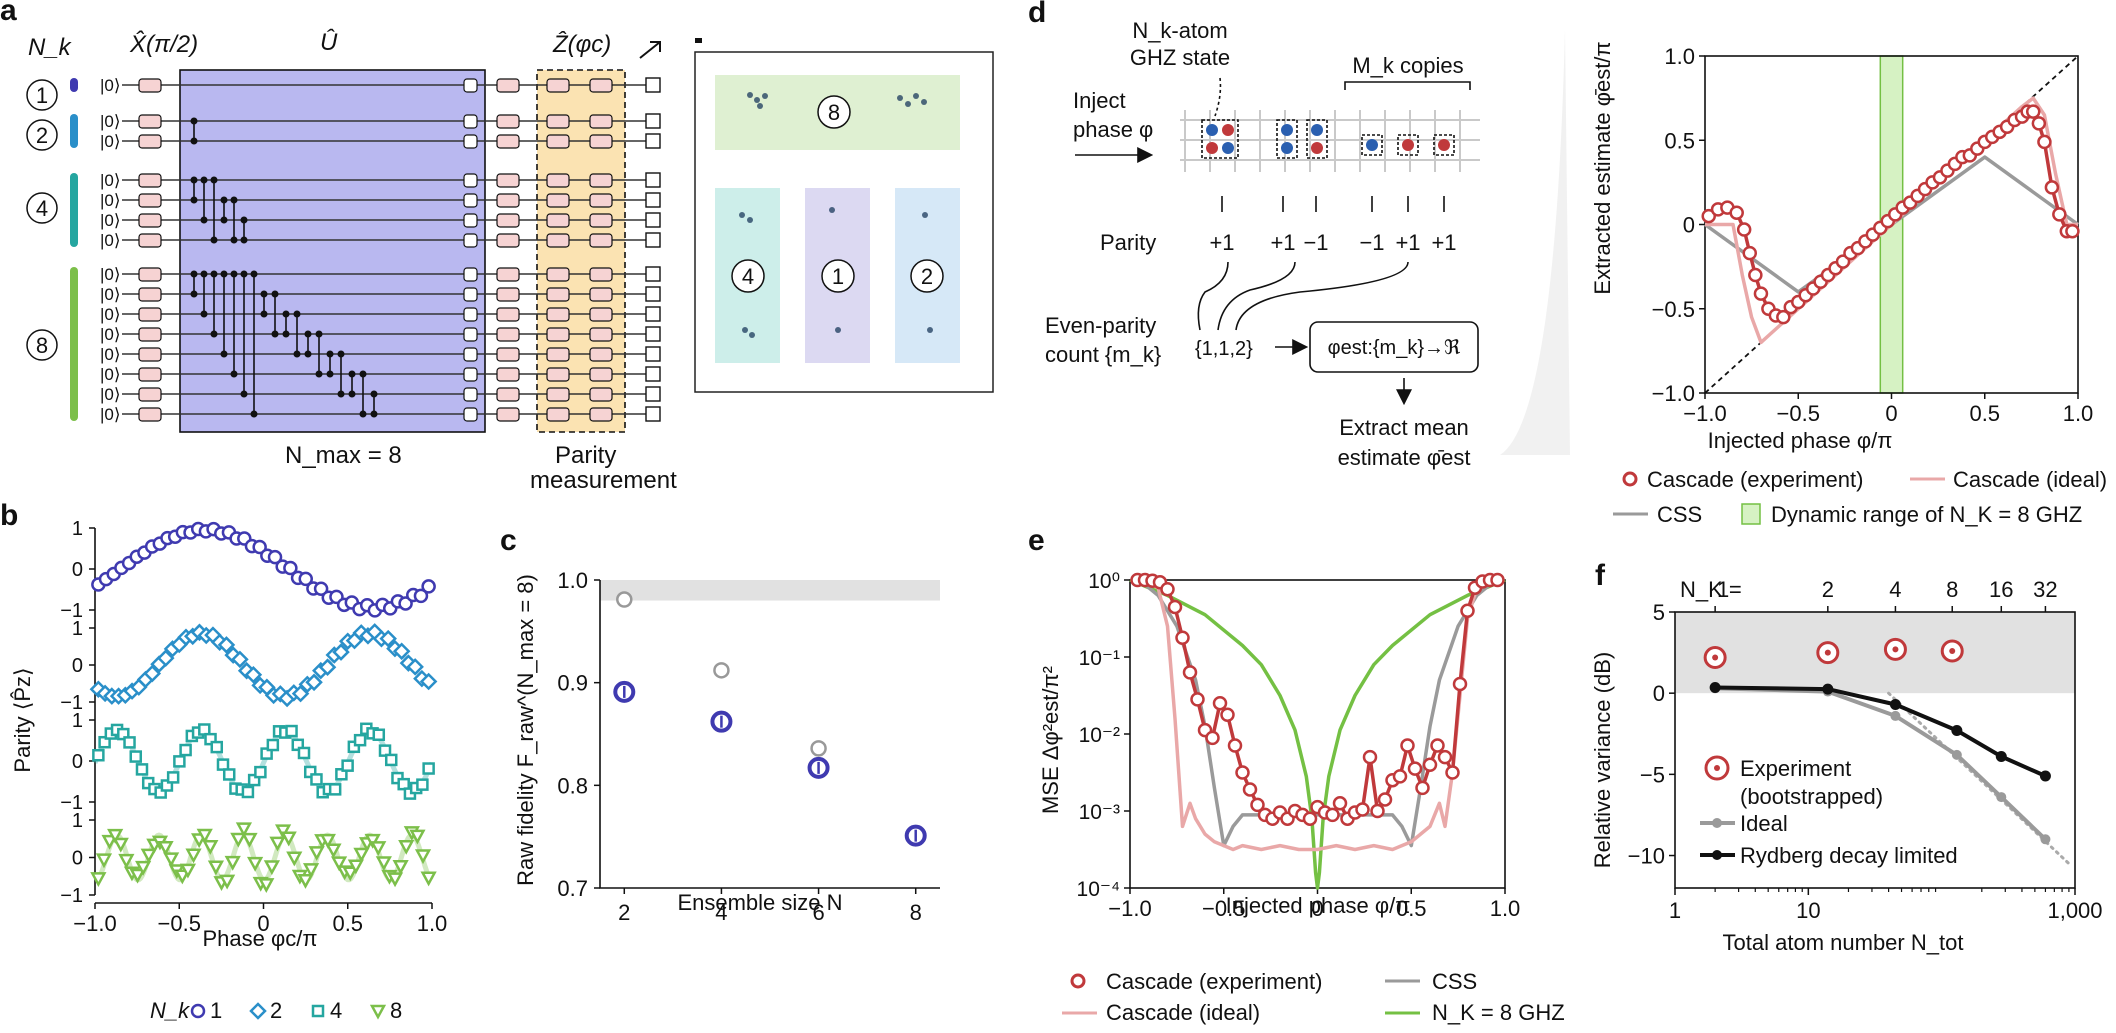  Describe the element at coordinates (296, 1010) in the screenshot. I see `plot-b-legend: 1 2 4 8` at that location.